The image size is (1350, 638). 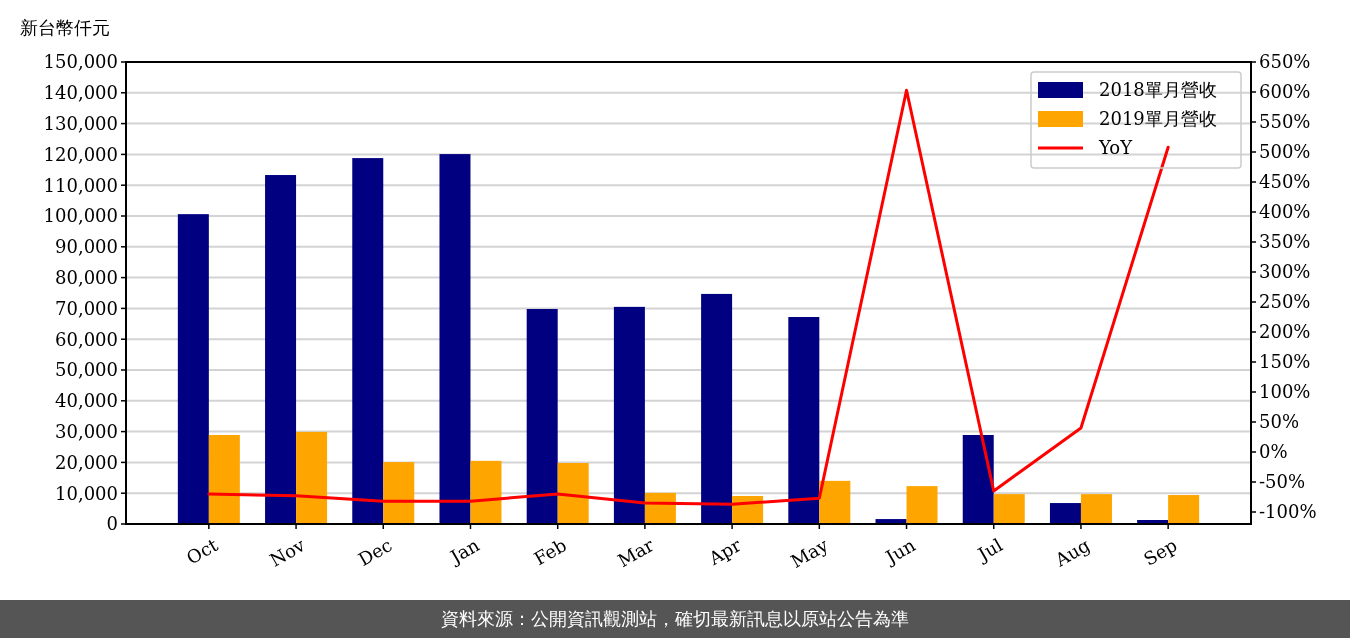 What do you see at coordinates (1072, 552) in the screenshot?
I see `x-tick-label: Aug` at bounding box center [1072, 552].